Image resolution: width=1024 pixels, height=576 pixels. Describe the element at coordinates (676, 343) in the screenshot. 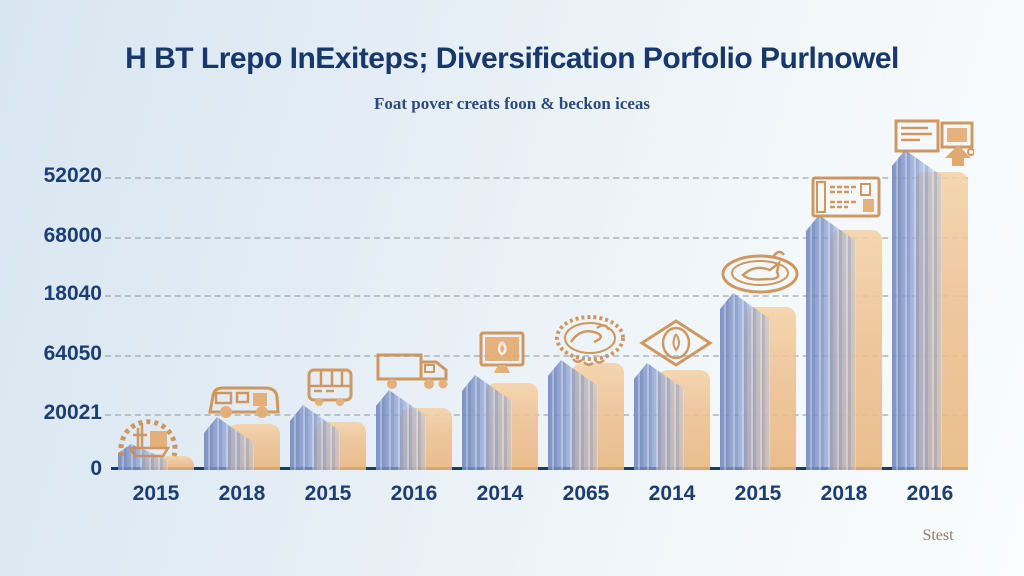

I see `diamond-badge-icon` at that location.